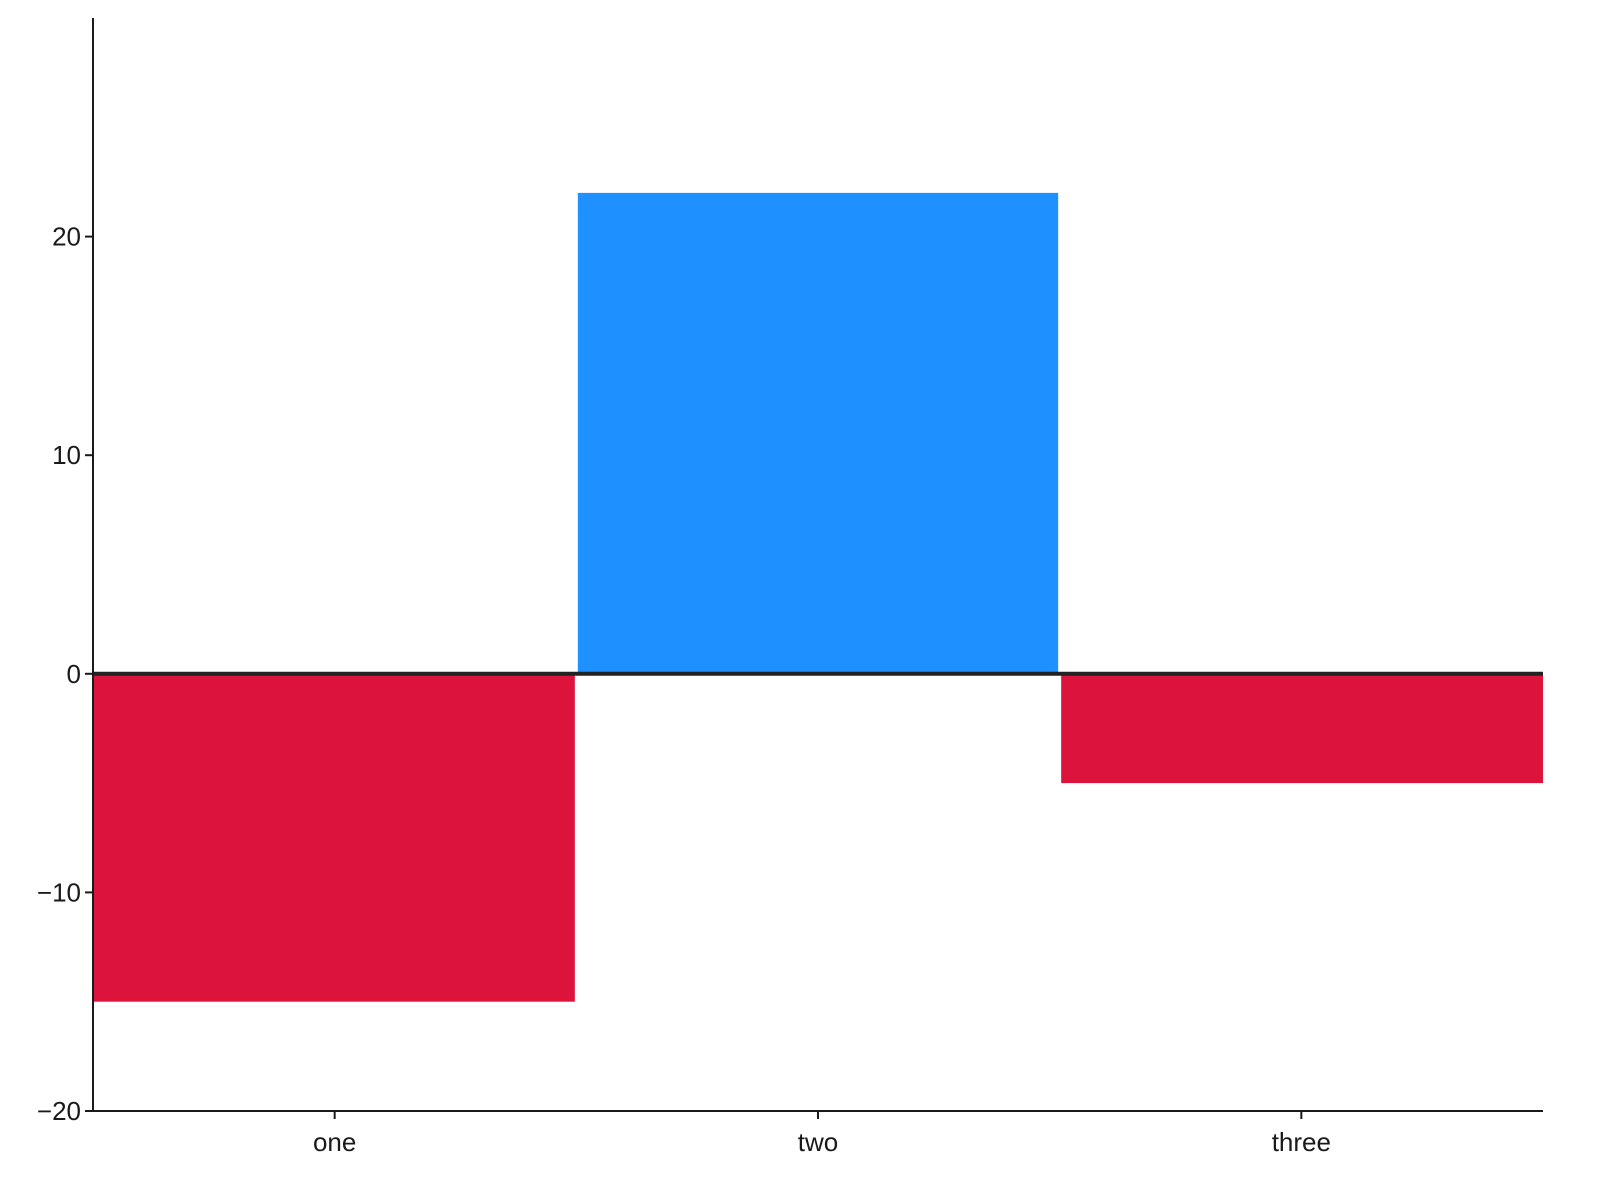 Image resolution: width=1600 pixels, height=1200 pixels. I want to click on bar-one, so click(334, 837).